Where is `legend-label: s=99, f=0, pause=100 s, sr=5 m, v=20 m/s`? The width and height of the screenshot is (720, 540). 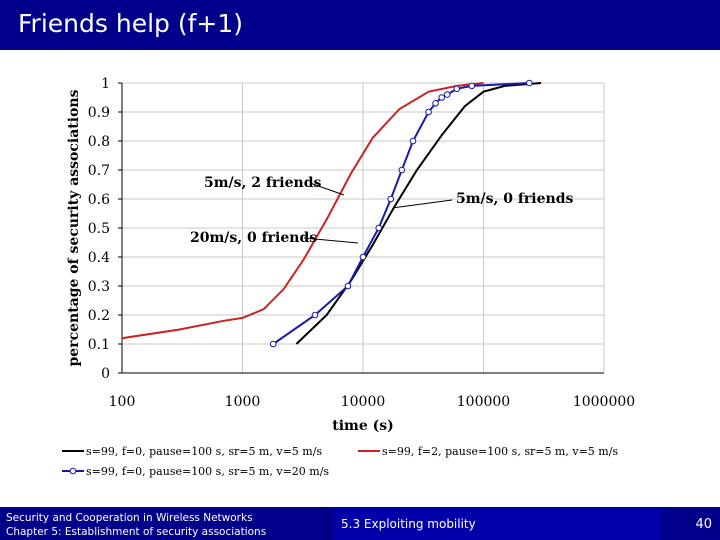
legend-label: s=99, f=0, pause=100 s, sr=5 m, v=20 m/s is located at coordinates (207, 471).